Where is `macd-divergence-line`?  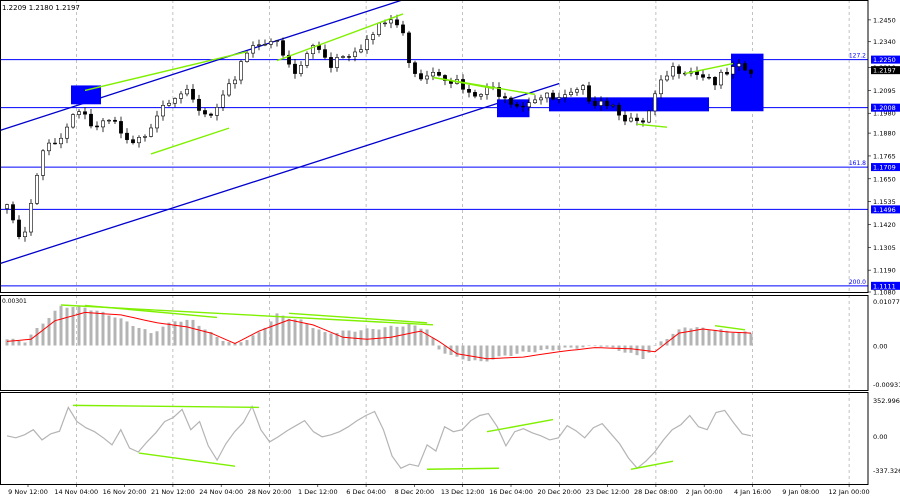 macd-divergence-line is located at coordinates (151, 311).